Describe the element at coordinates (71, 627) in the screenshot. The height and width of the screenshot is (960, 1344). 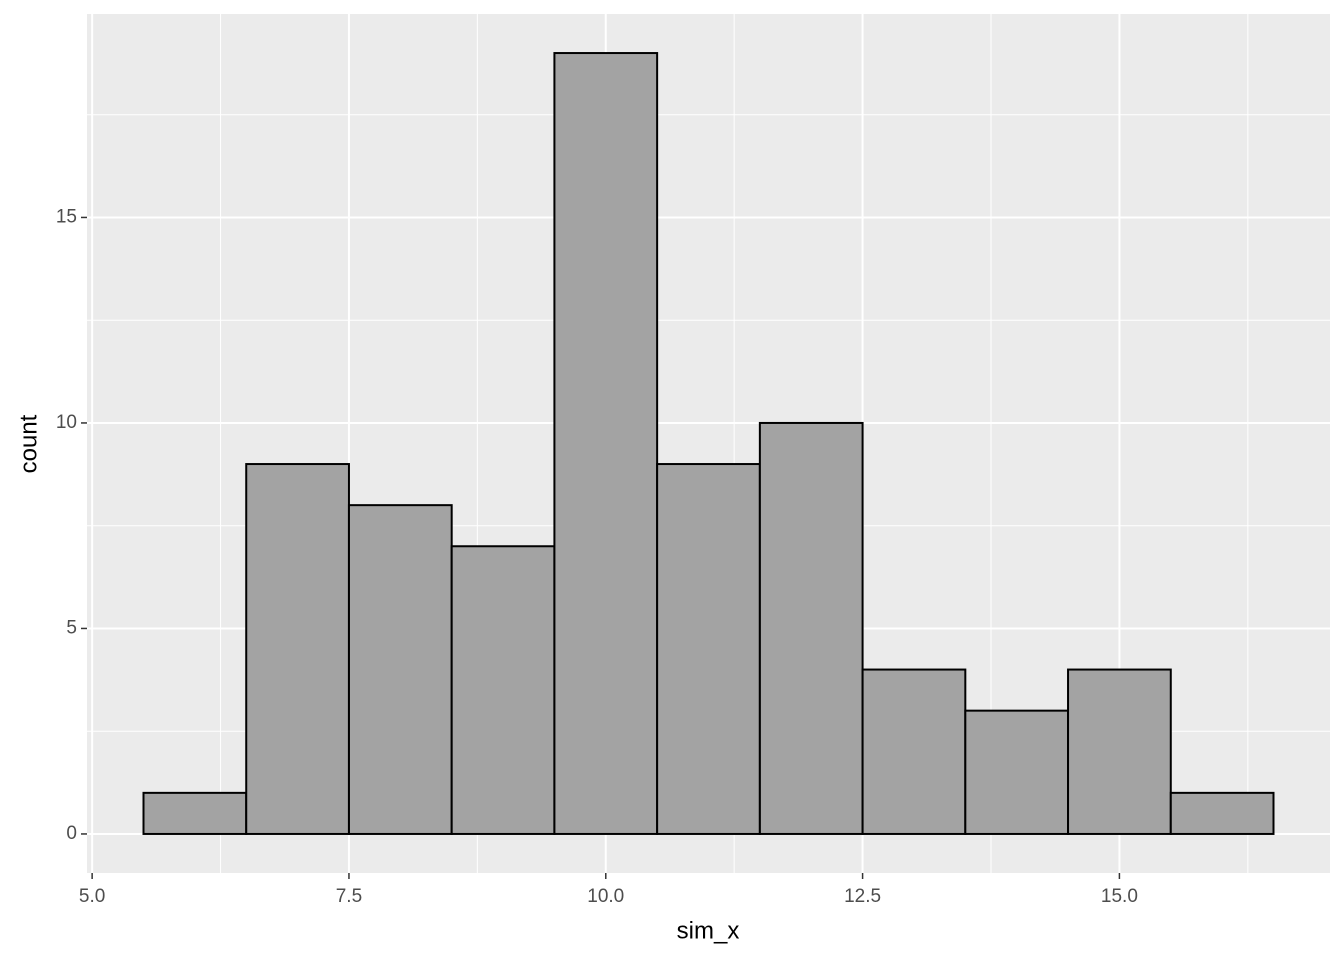
I see `y-tick-label: 5` at that location.